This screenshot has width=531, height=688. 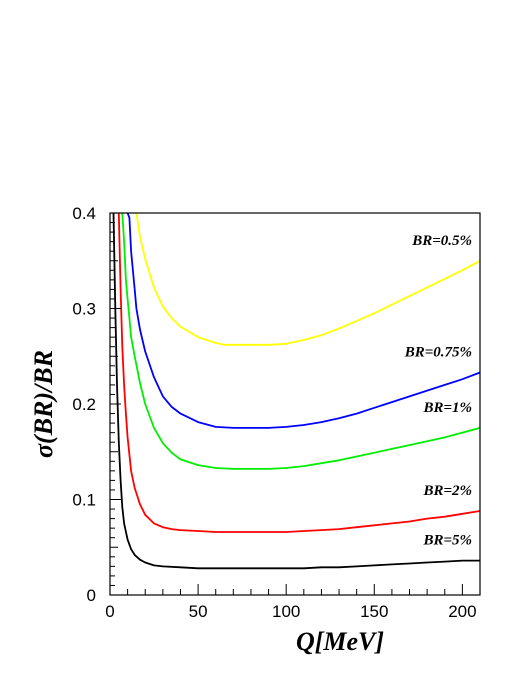 I want to click on series-label-1: BR=0.75%, so click(x=438, y=352).